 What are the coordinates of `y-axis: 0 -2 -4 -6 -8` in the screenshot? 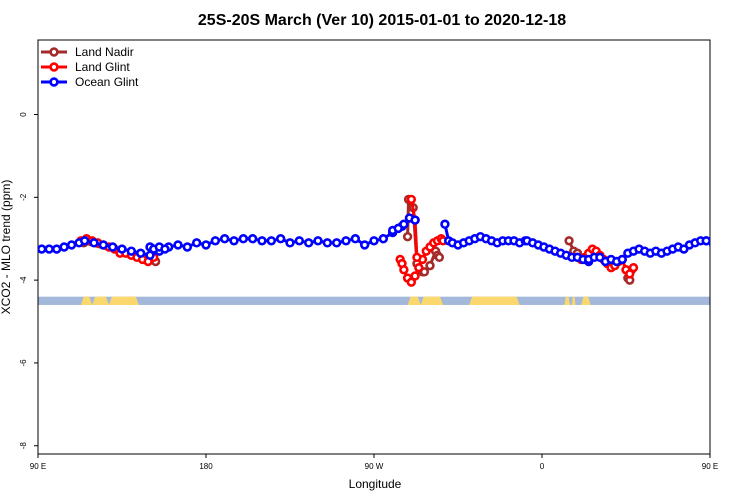 It's located at (28, 281).